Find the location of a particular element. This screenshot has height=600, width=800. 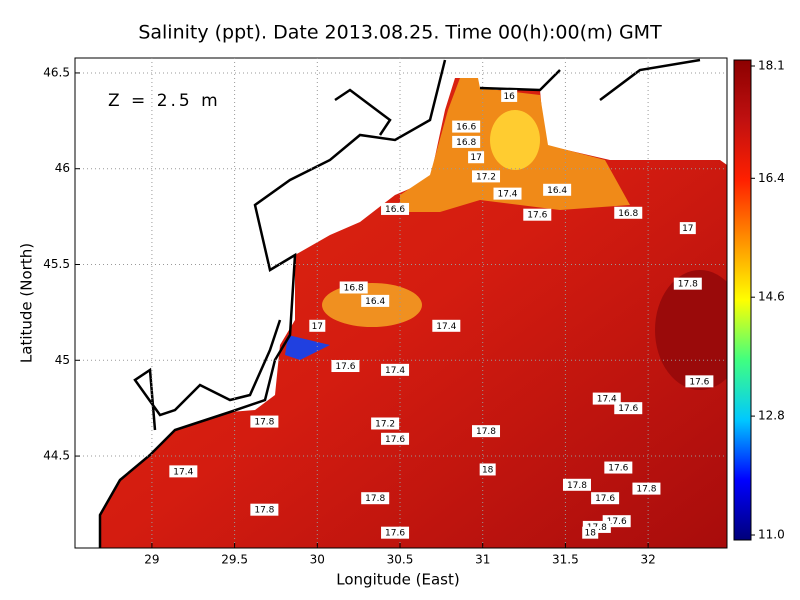

contour-label: 16 is located at coordinates (509, 97).